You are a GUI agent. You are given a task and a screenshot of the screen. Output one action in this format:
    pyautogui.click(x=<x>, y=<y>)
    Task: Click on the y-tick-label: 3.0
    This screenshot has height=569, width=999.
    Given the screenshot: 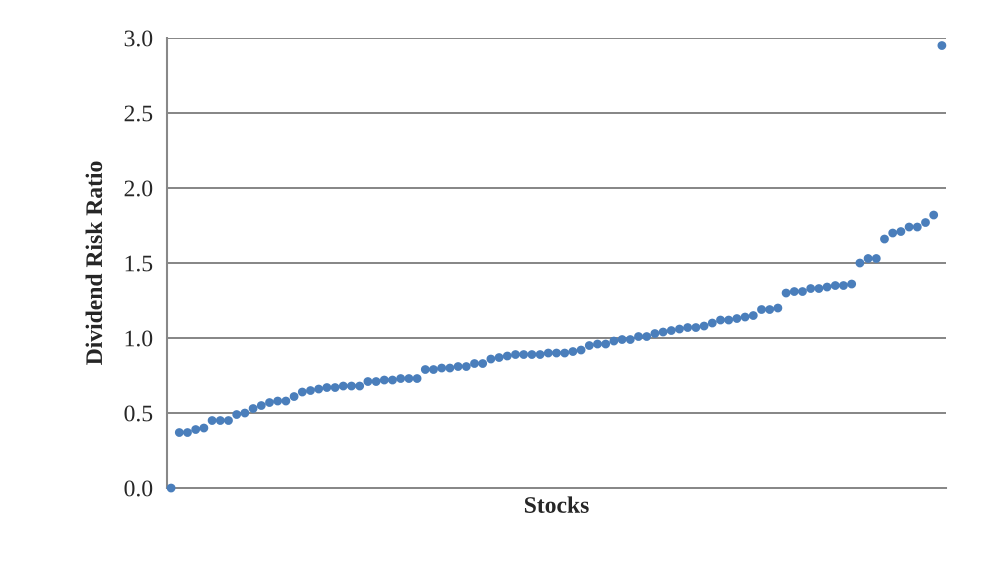 What is the action you would take?
    pyautogui.click(x=138, y=38)
    